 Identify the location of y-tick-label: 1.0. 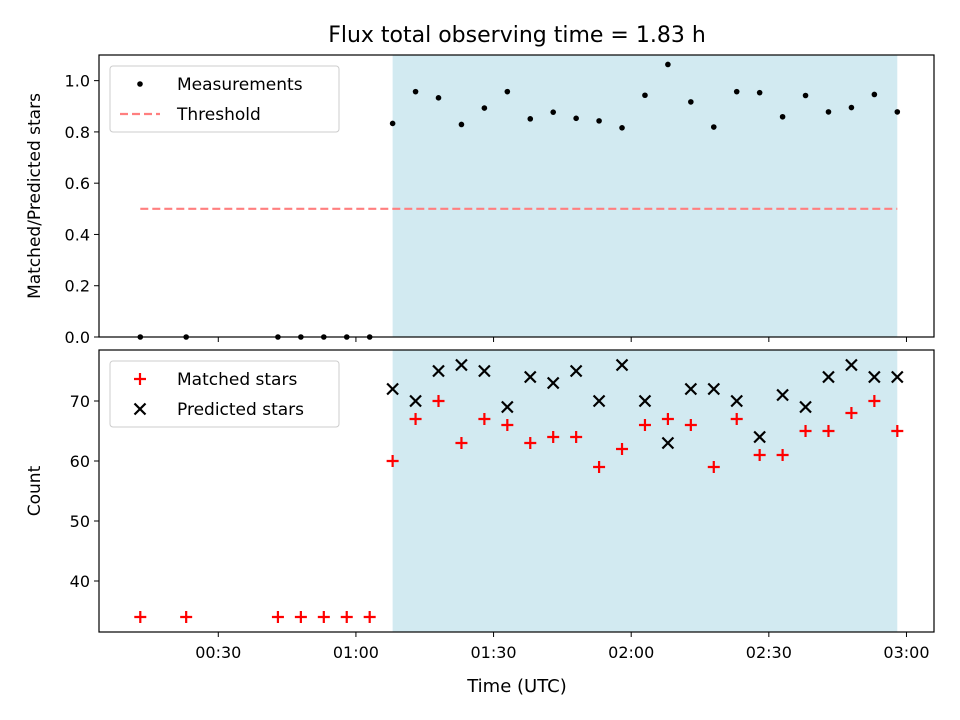
(77, 81).